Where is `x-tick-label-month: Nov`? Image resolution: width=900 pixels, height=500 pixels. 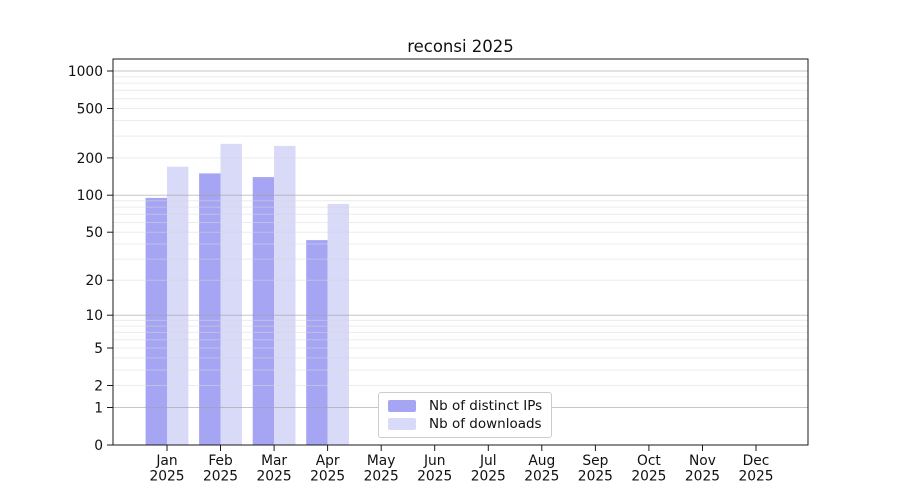
x-tick-label-month: Nov is located at coordinates (702, 461).